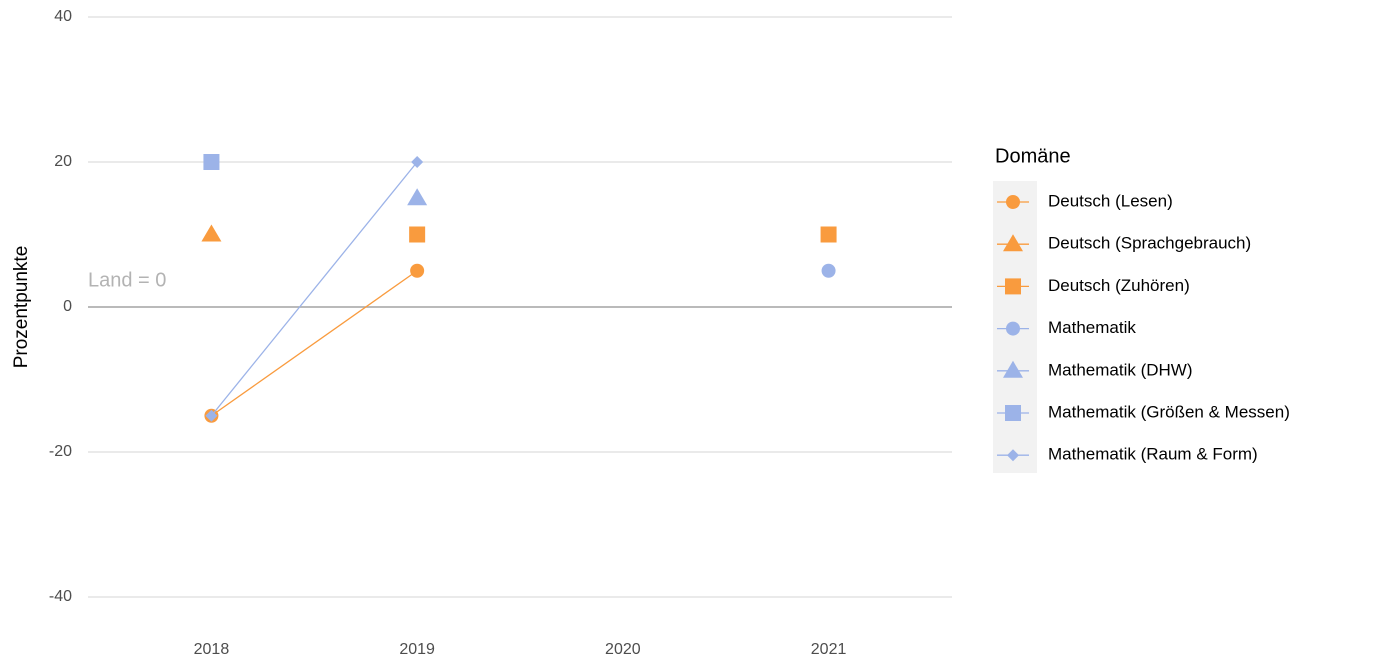  Describe the element at coordinates (1119, 285) in the screenshot. I see `legend-label: Deutsch (Zuhören)` at that location.